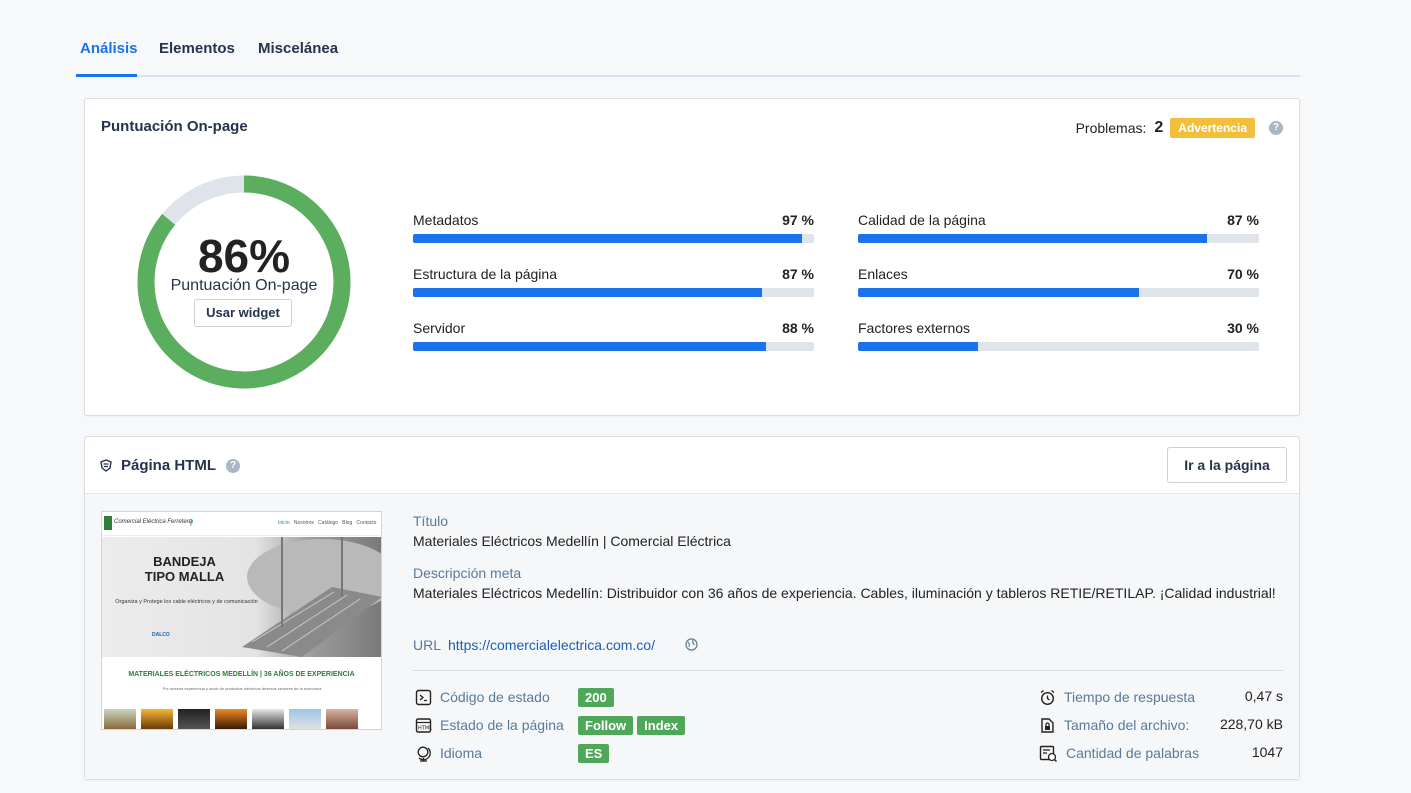  Describe the element at coordinates (1111, 128) in the screenshot. I see `problems-label: Problemas:` at that location.